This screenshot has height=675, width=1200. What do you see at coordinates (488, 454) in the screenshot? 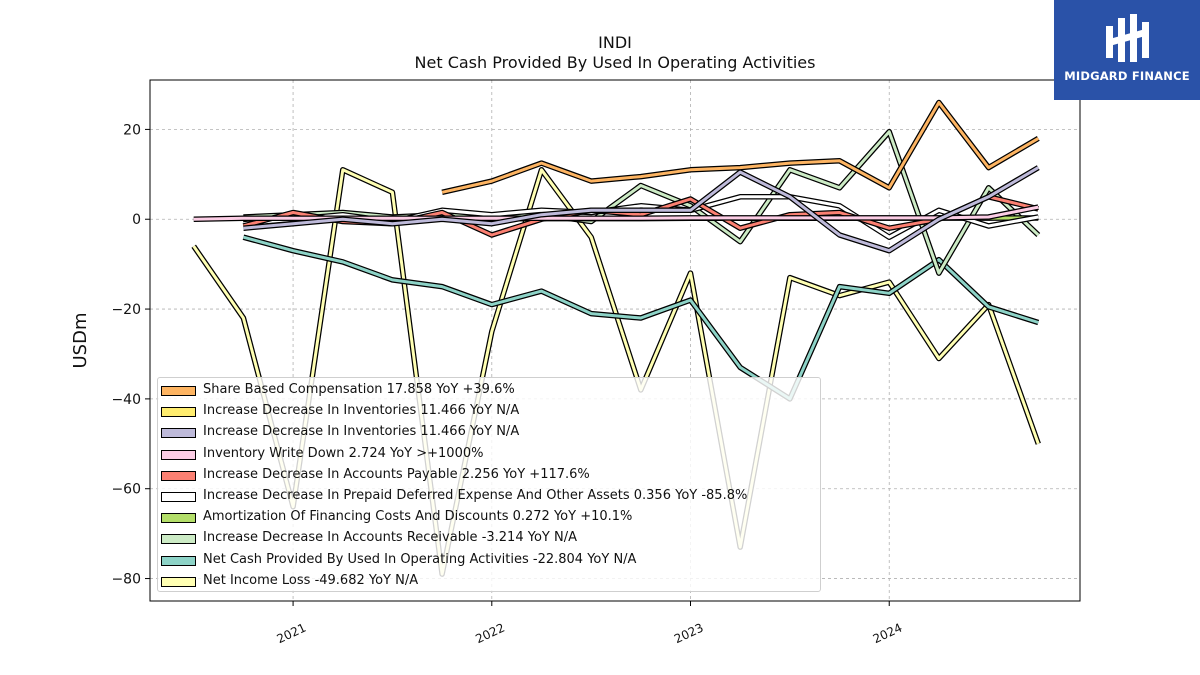
I see `legend-item: Inventory Write Down 2.724 YoY >+1000%` at bounding box center [488, 454].